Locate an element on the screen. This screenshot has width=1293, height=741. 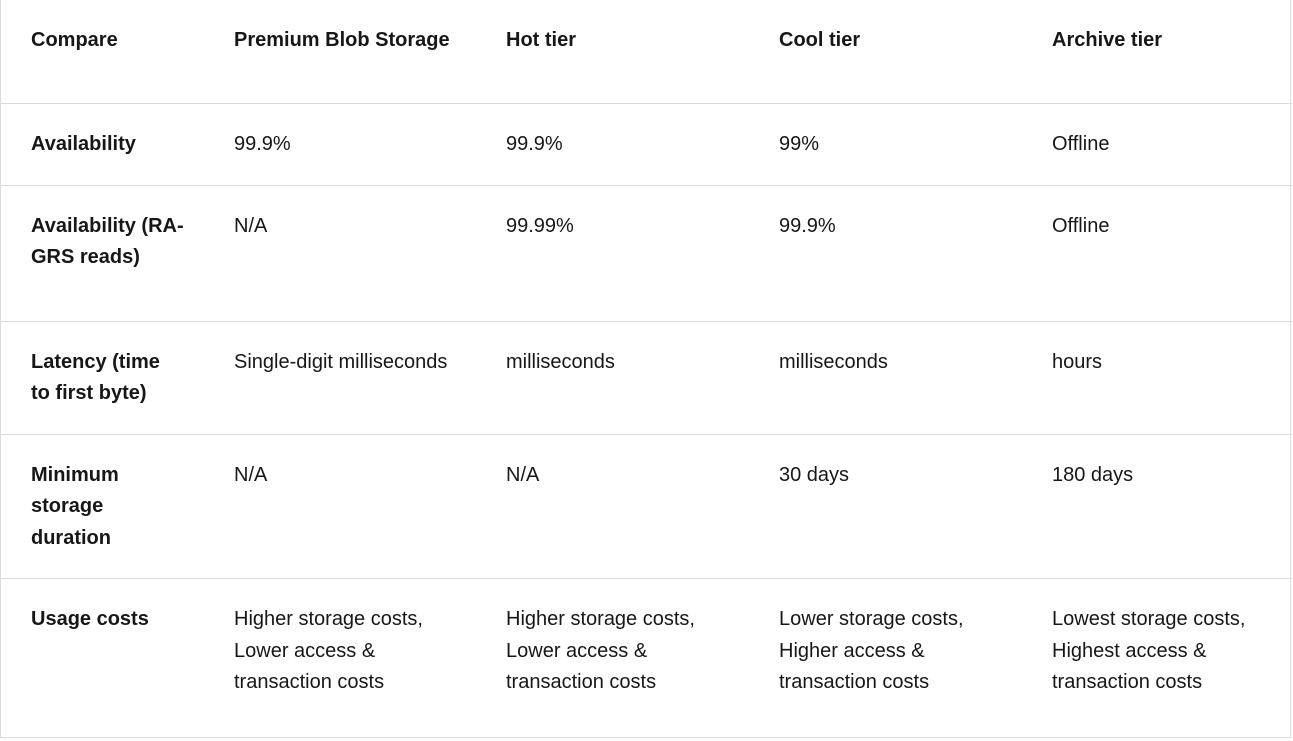
cell-cool: milliseconds is located at coordinates (885, 378).